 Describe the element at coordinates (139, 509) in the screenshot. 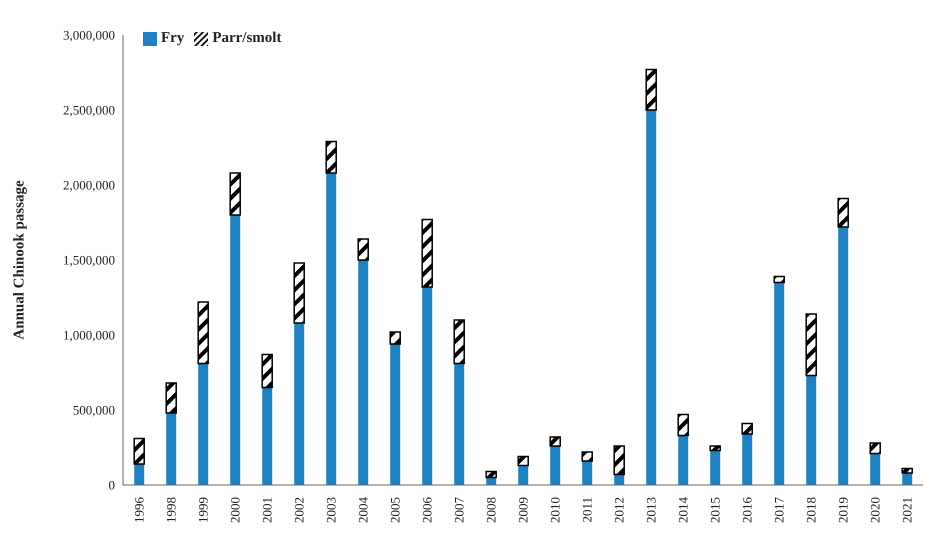

I see `x-tick-label: 1996` at that location.